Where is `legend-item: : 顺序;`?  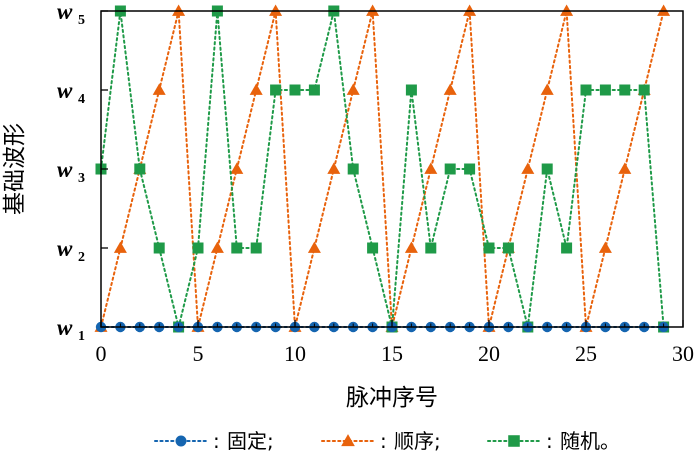 legend-item: : 顺序; is located at coordinates (381, 441).